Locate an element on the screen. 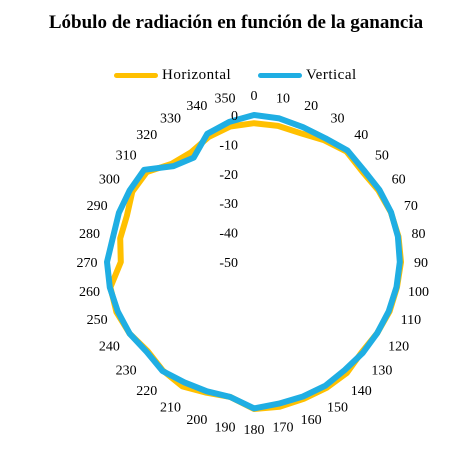  legend-label-horizontal: Horizontal is located at coordinates (197, 74).